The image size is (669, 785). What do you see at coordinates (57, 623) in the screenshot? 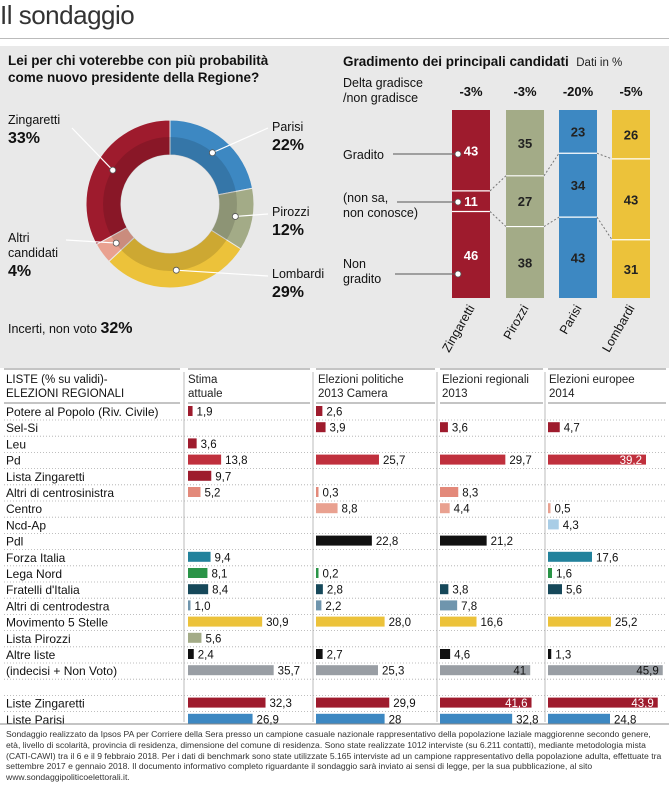
I see `lists-row-label-movimento-5-stelle: Movimento 5 Stelle` at bounding box center [57, 623].